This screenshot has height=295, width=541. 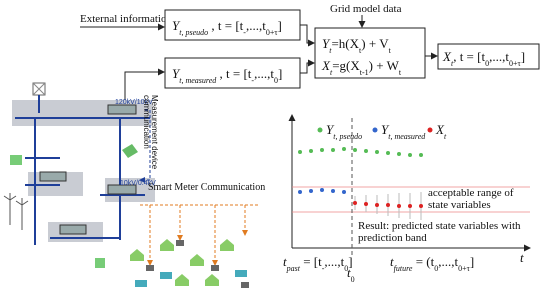 I want to click on range-label: acceptable range of, so click(x=471, y=193).